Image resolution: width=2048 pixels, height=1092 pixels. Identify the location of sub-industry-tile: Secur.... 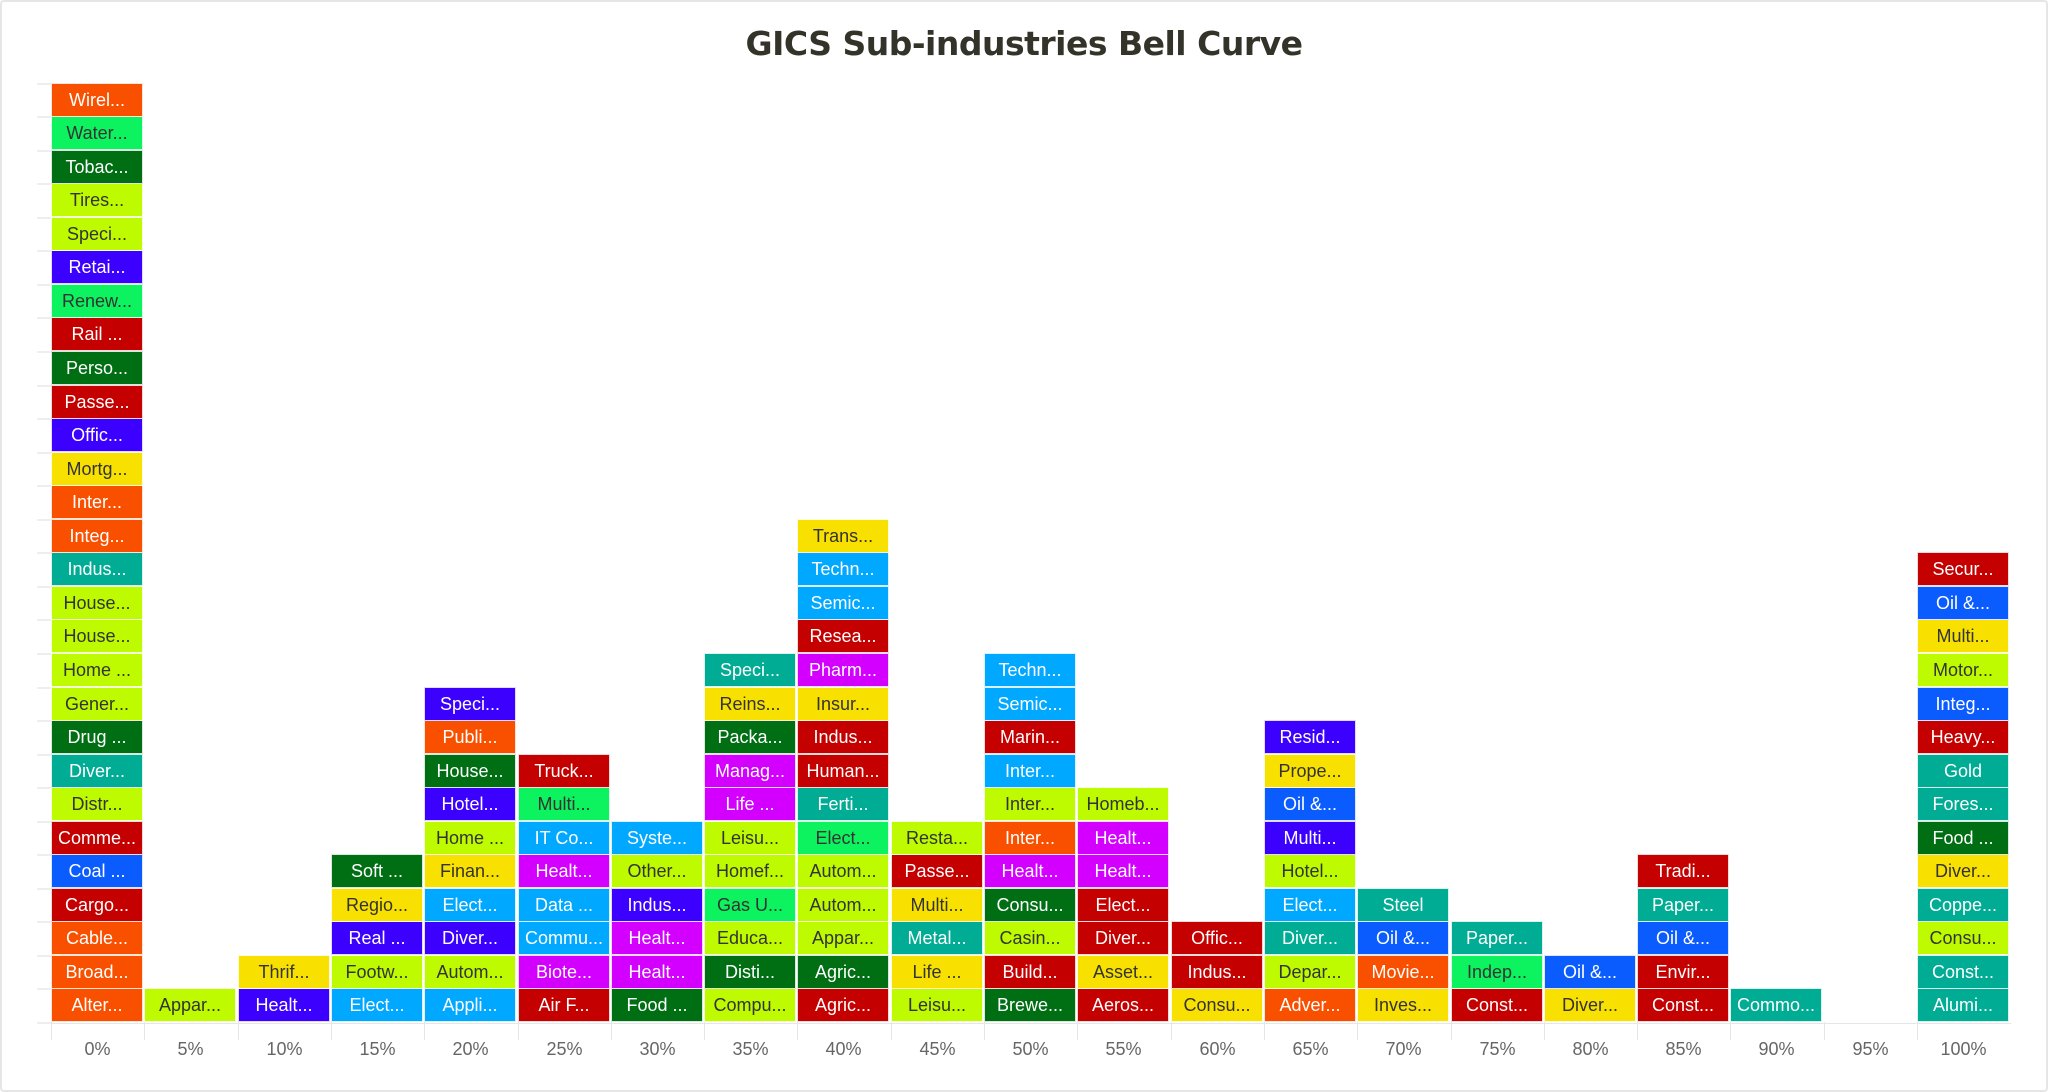
(1963, 569).